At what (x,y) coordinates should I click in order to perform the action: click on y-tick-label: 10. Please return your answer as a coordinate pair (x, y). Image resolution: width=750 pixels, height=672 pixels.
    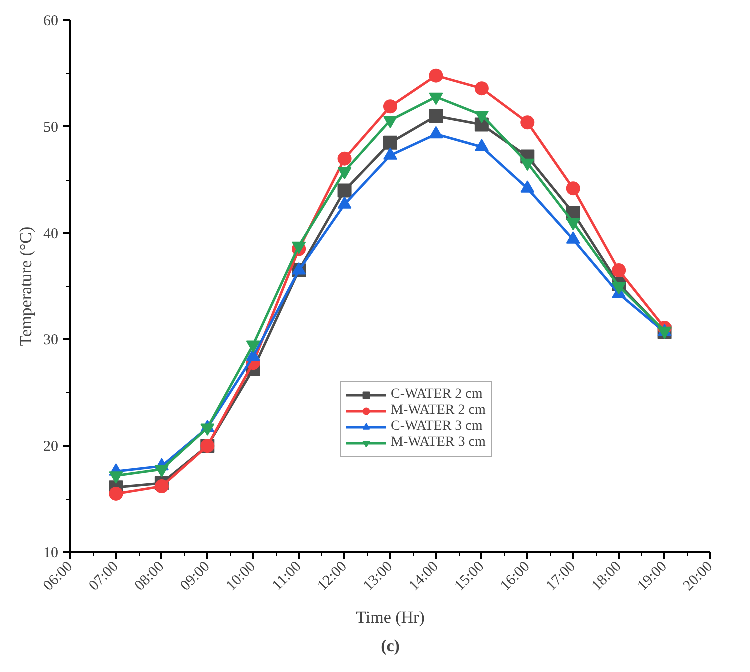
    Looking at the image, I should click on (51, 554).